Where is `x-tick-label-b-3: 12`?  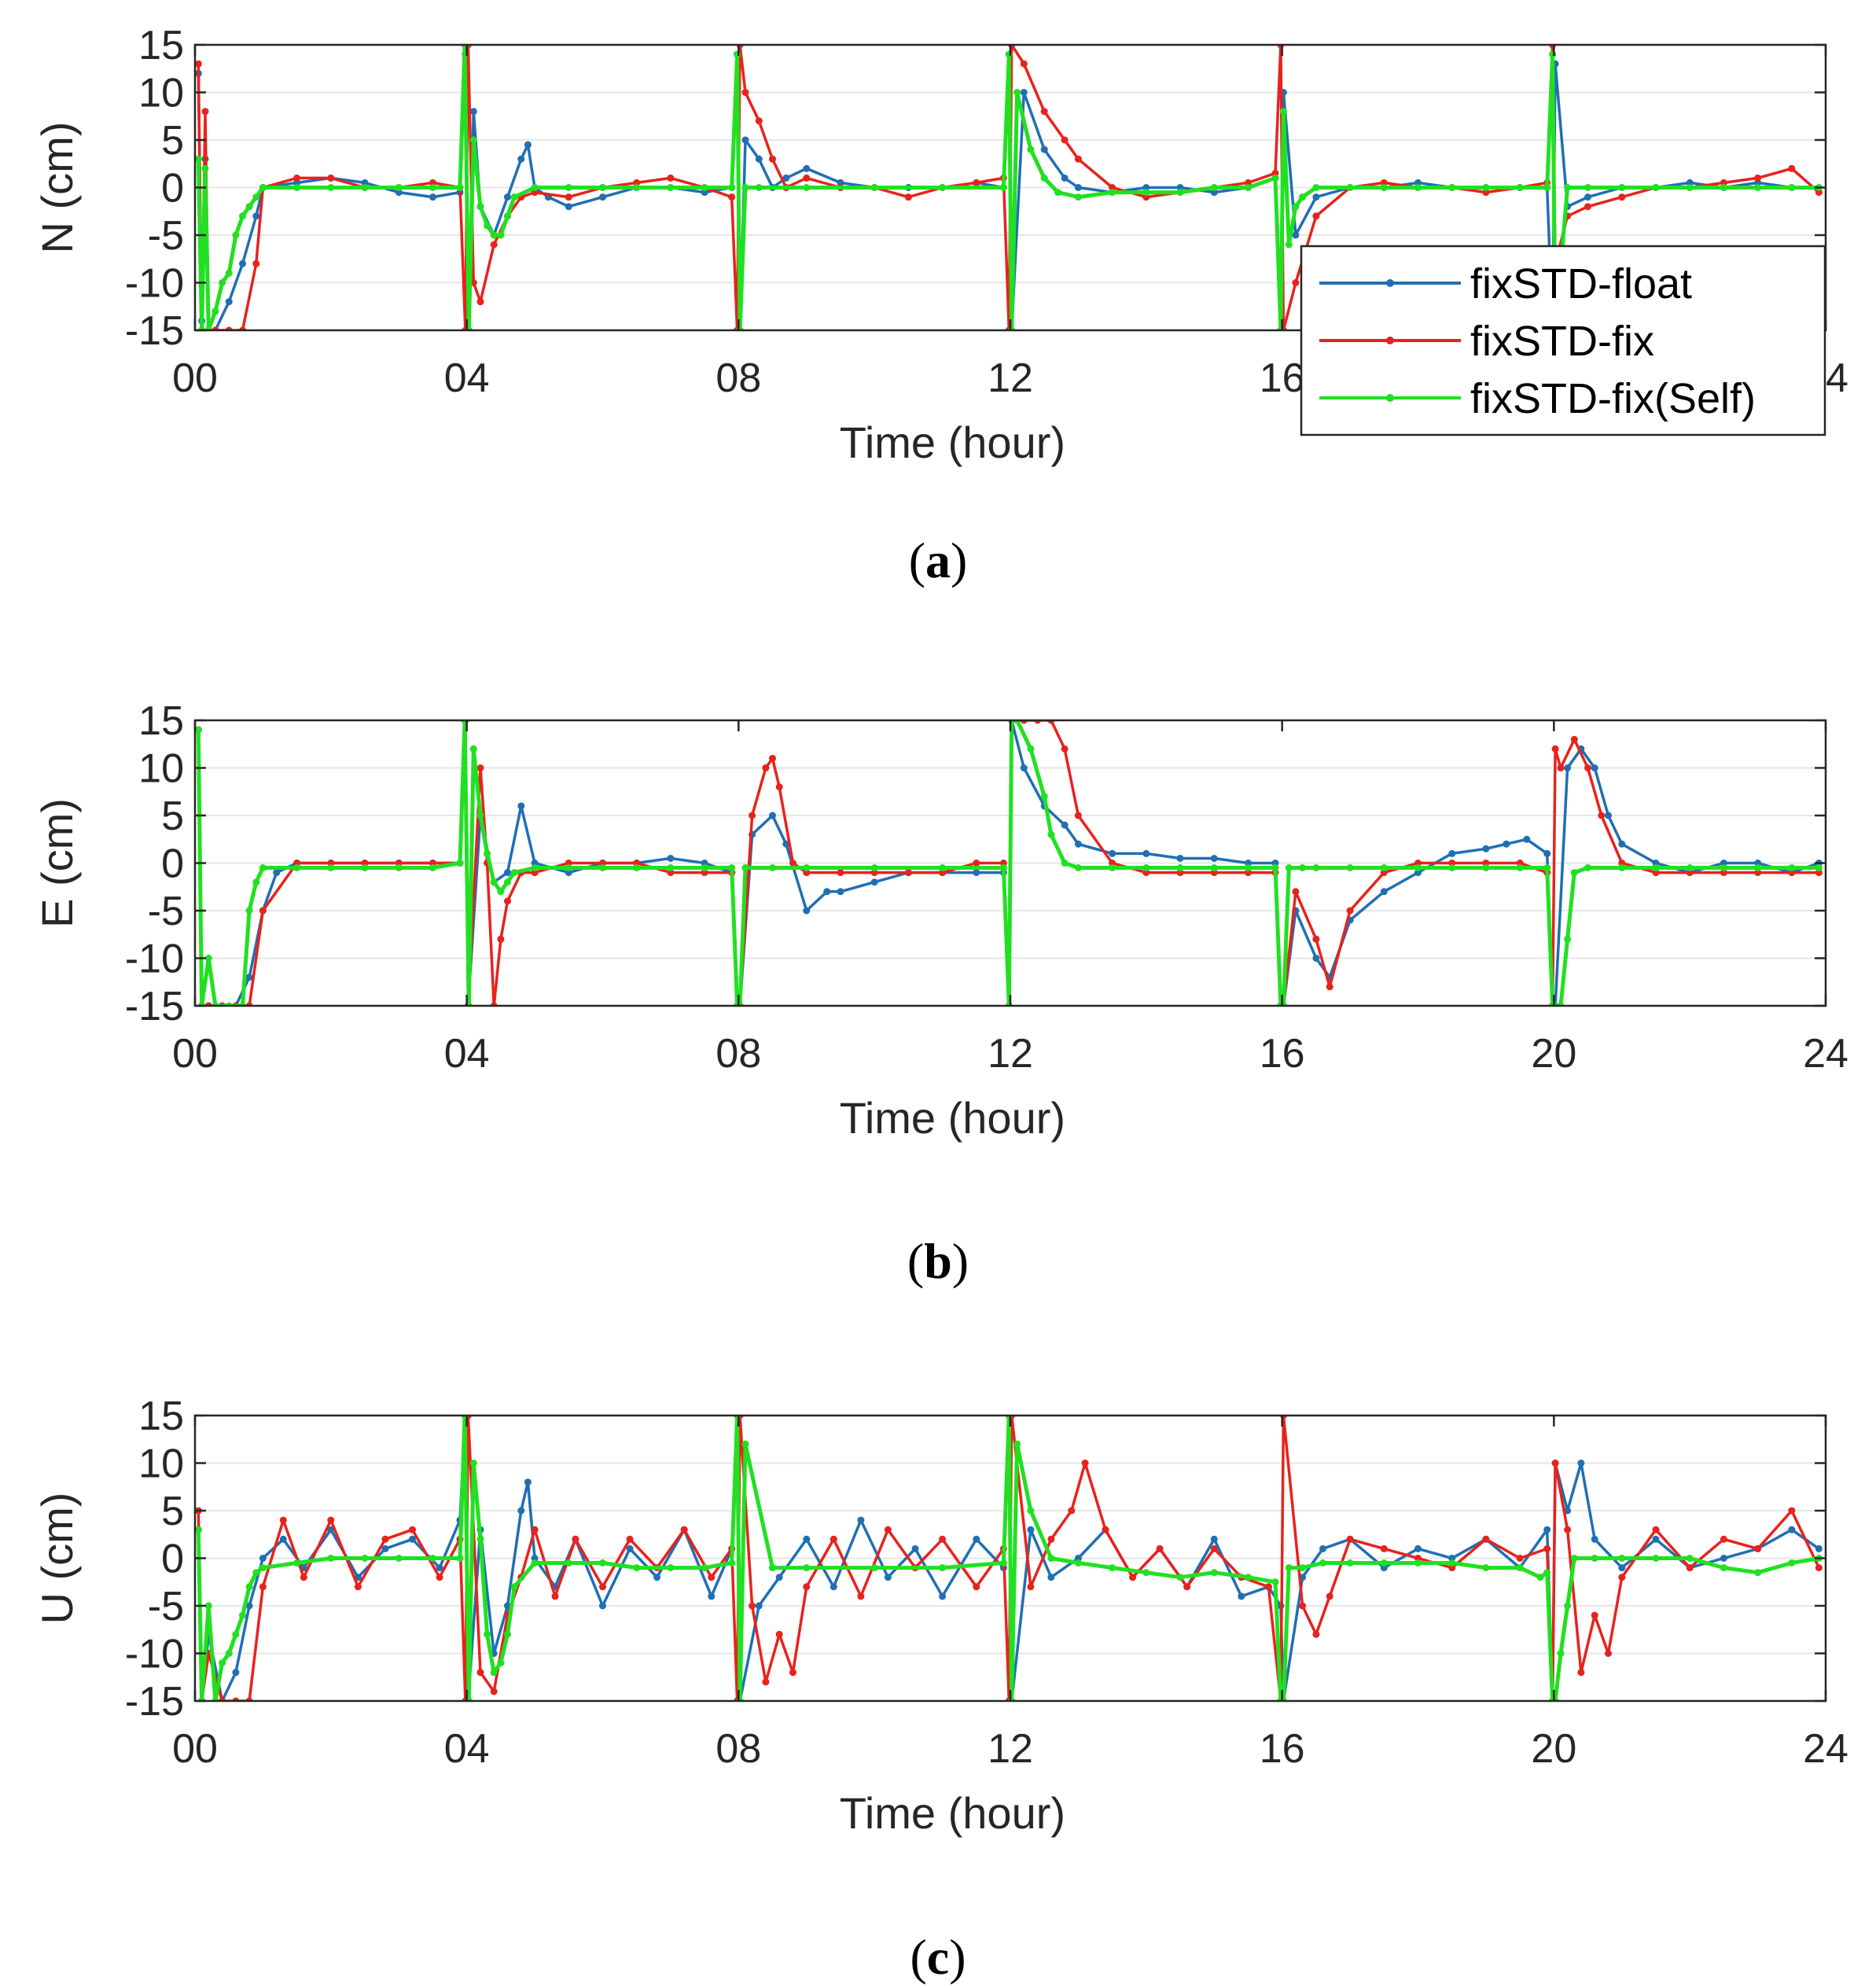
x-tick-label-b-3: 12 is located at coordinates (1010, 1054).